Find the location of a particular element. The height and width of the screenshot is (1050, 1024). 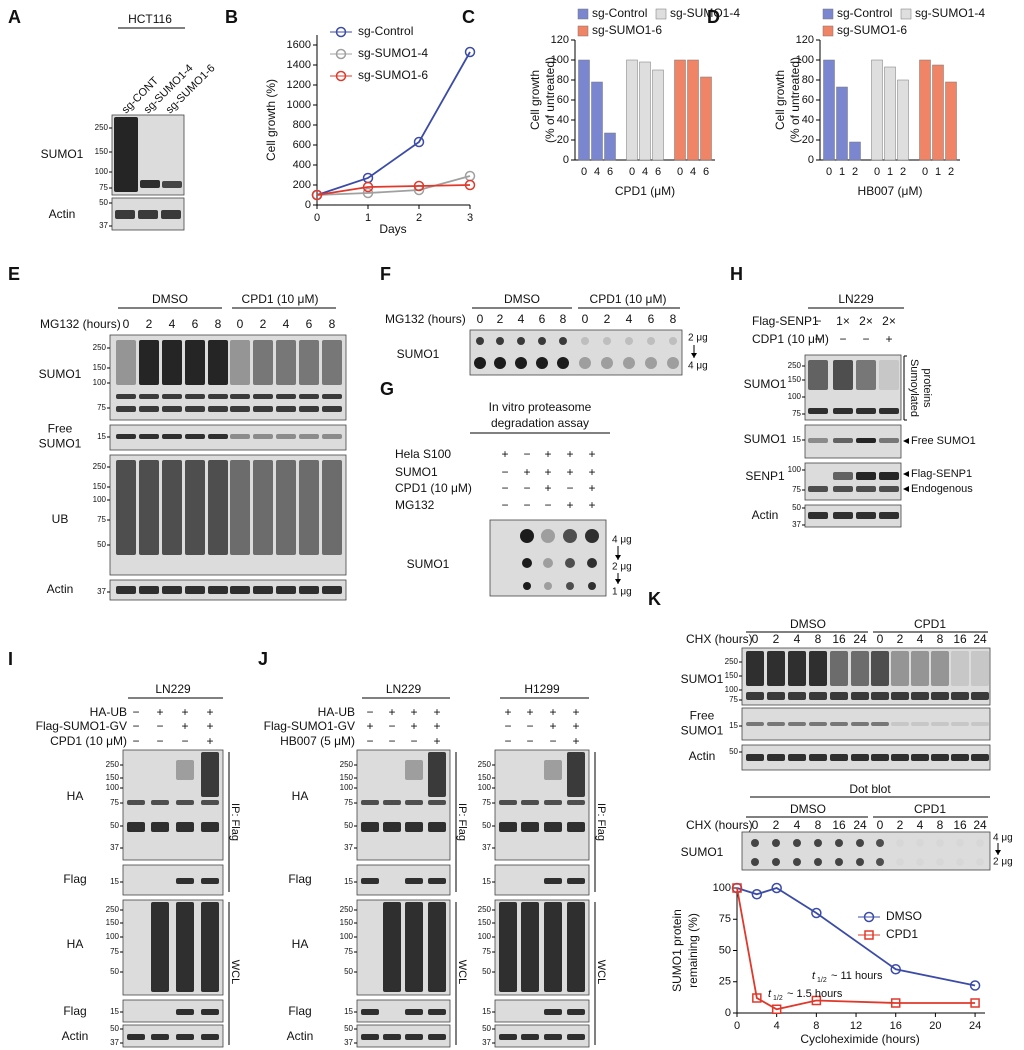

legend-swatch is located at coordinates (828, 31).